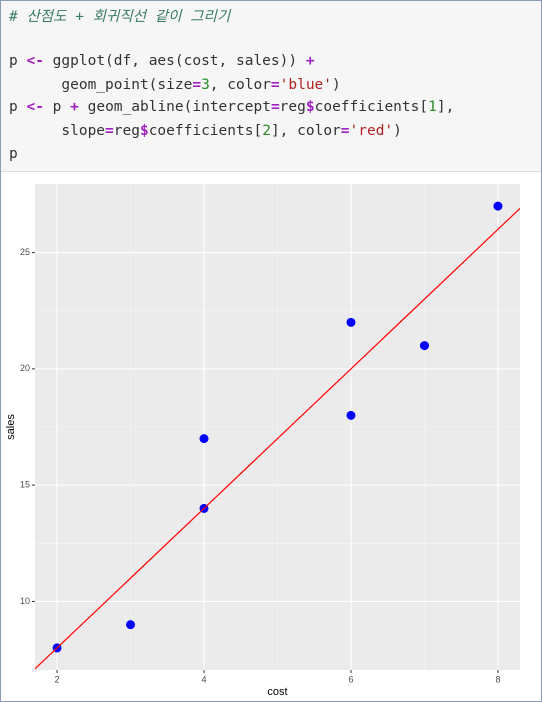 The image size is (542, 702). Describe the element at coordinates (120, 17) in the screenshot. I see `code-line: # 산점도 + 회귀직선 같이 그리기` at that location.